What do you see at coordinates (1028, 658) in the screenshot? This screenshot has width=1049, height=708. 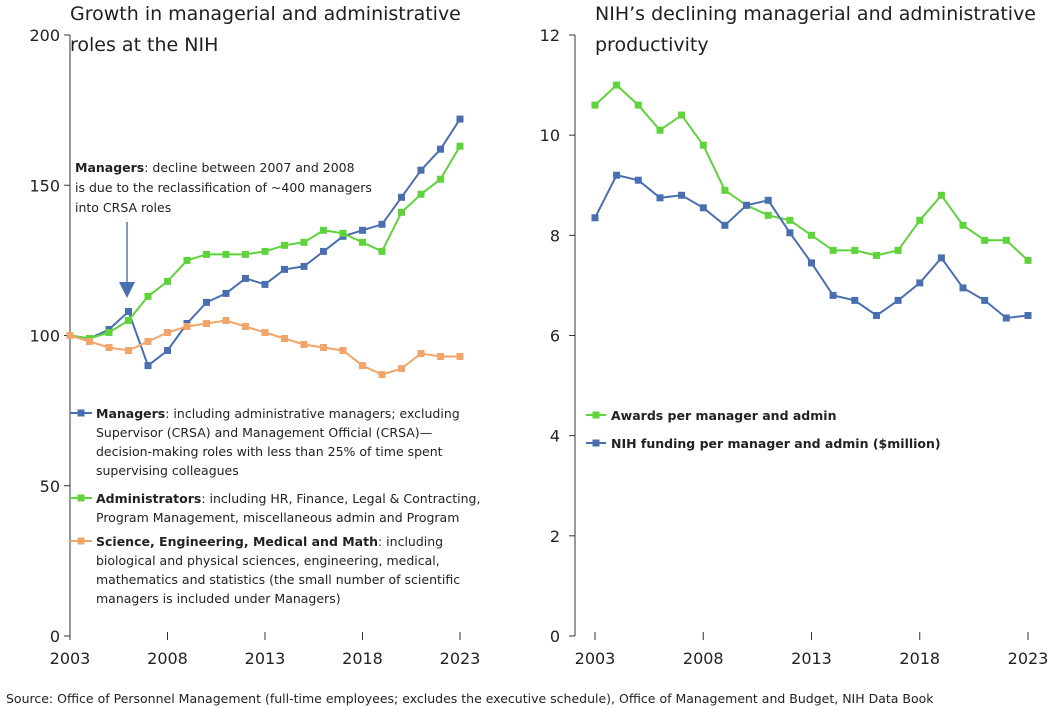 I see `x-tick-label: 2023` at bounding box center [1028, 658].